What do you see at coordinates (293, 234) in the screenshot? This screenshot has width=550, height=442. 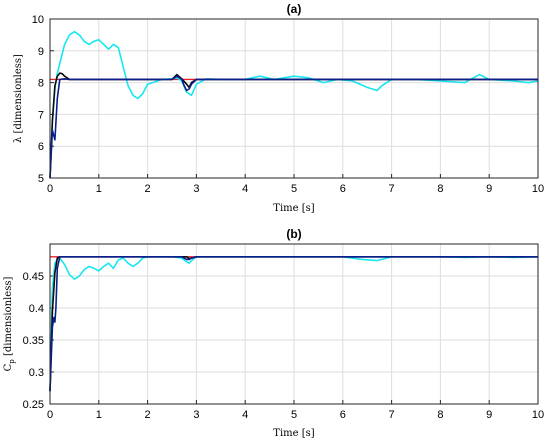 I see `chart-title: (b)` at bounding box center [293, 234].